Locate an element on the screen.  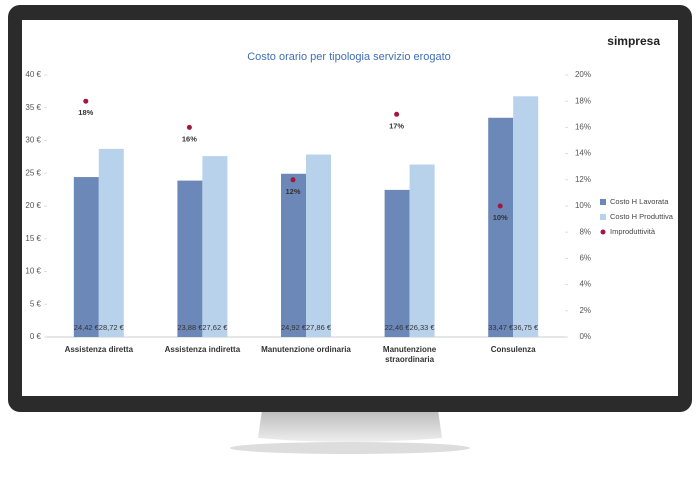
y2-tick-label: 14% is located at coordinates (583, 153).